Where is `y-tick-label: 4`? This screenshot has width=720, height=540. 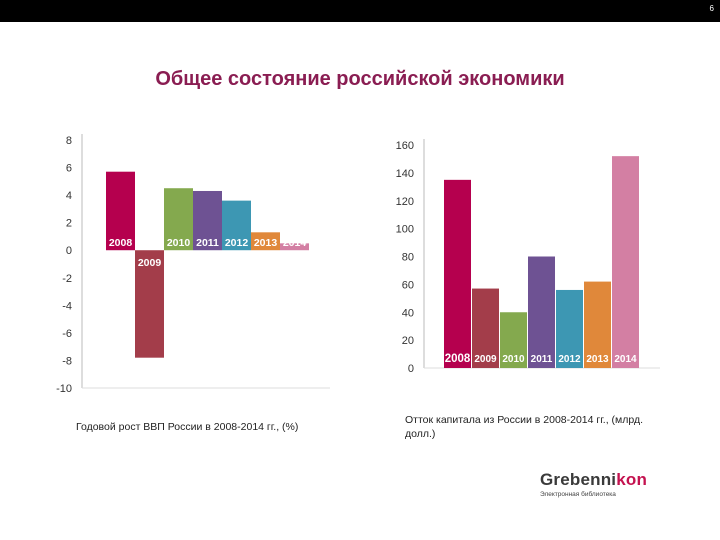 y-tick-label: 4 is located at coordinates (69, 196).